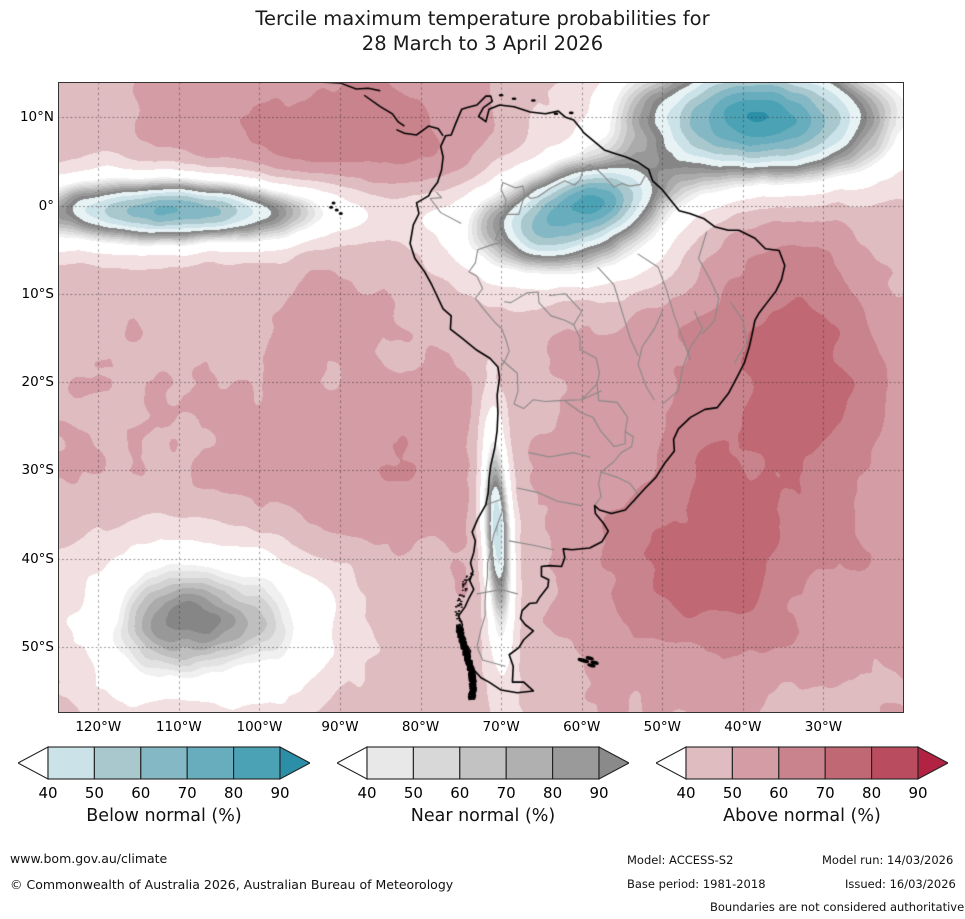 The image size is (965, 919). I want to click on cbtick-above-normal-40: 40, so click(686, 793).